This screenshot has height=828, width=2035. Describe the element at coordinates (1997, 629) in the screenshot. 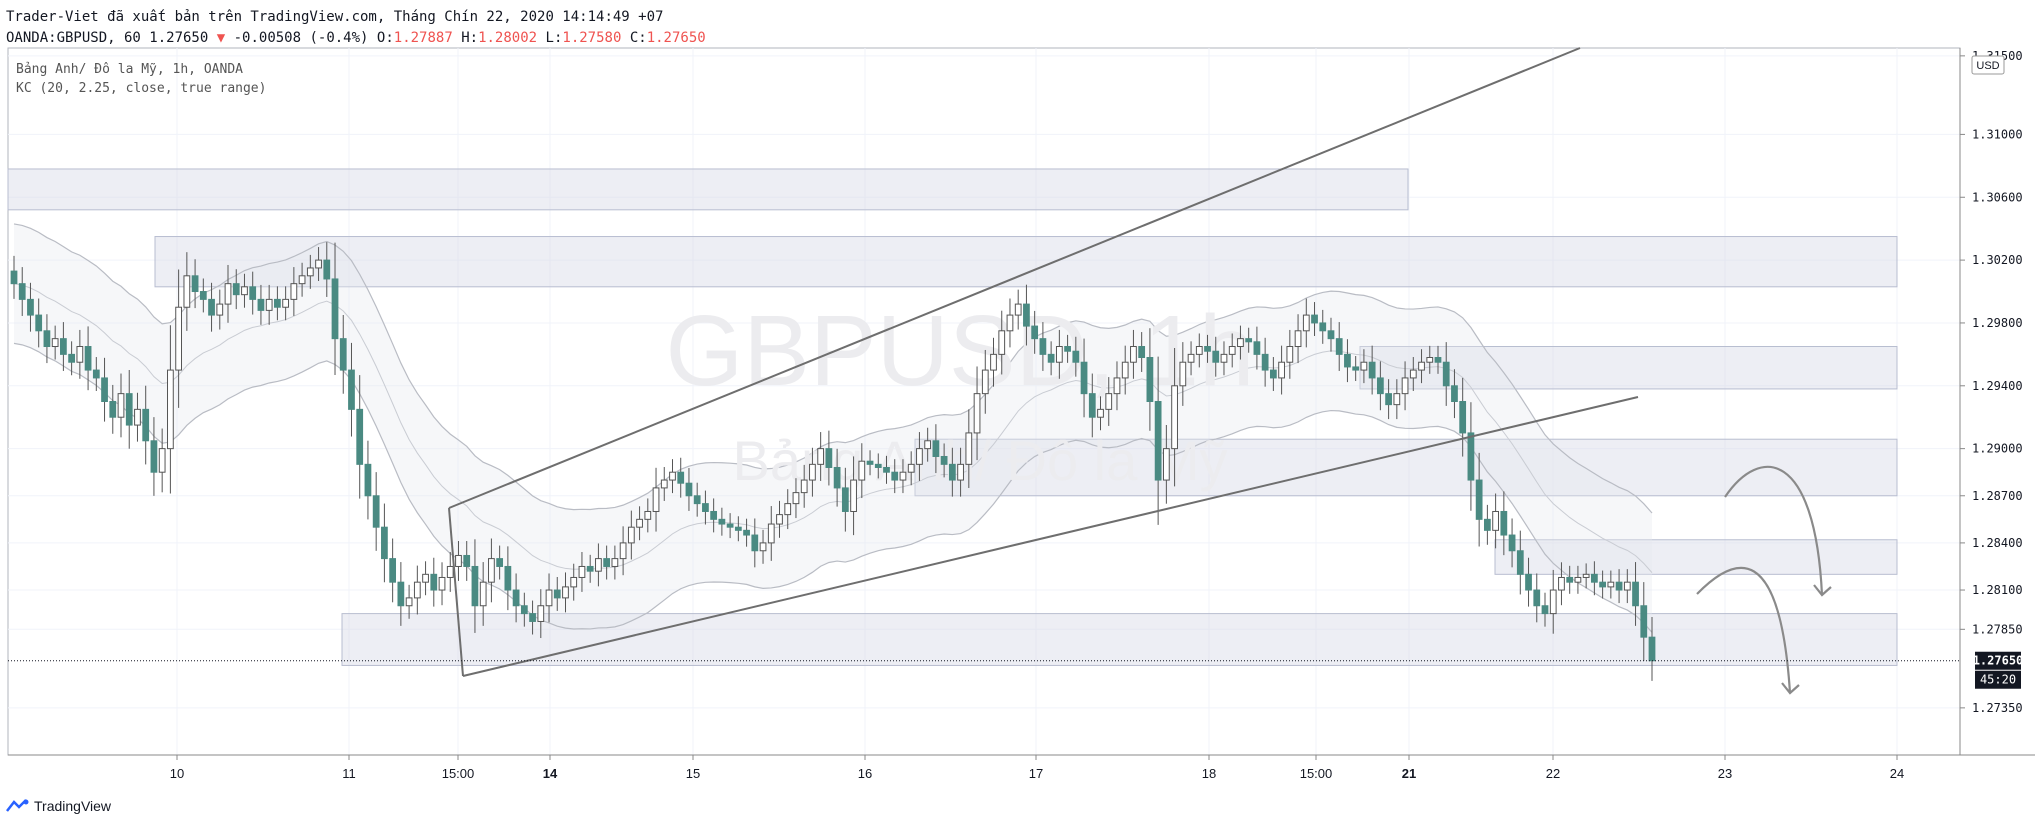

I see `y-tick-label: 1.27850` at that location.